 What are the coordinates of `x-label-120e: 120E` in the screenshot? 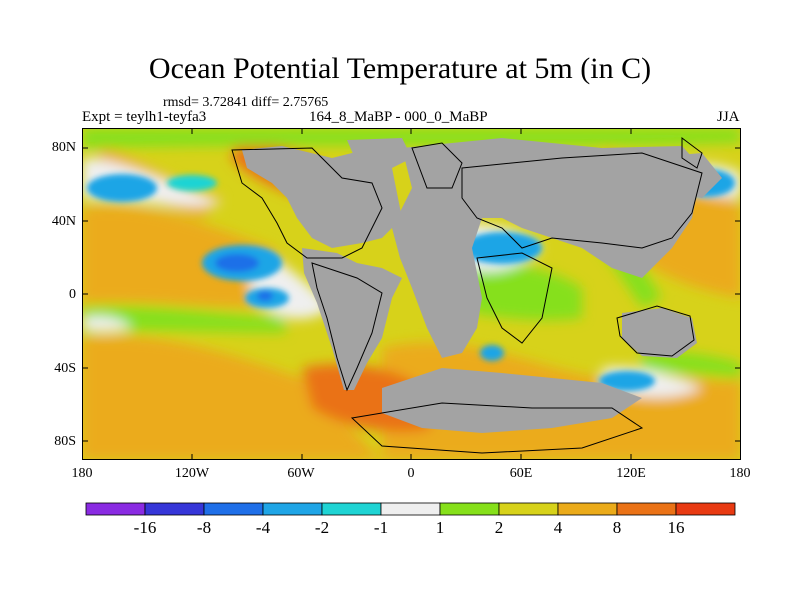 It's located at (631, 473).